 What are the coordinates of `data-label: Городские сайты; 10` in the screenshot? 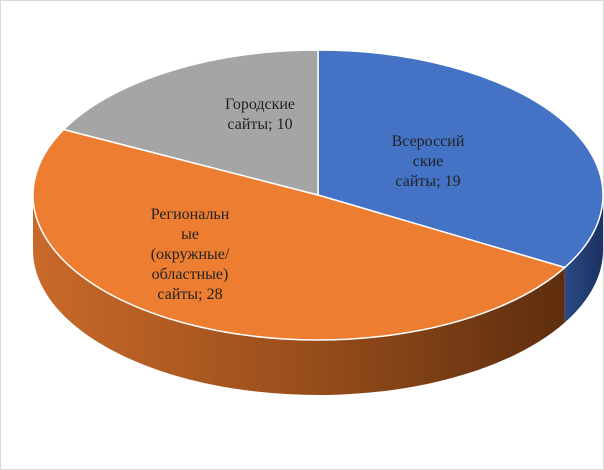 It's located at (260, 114).